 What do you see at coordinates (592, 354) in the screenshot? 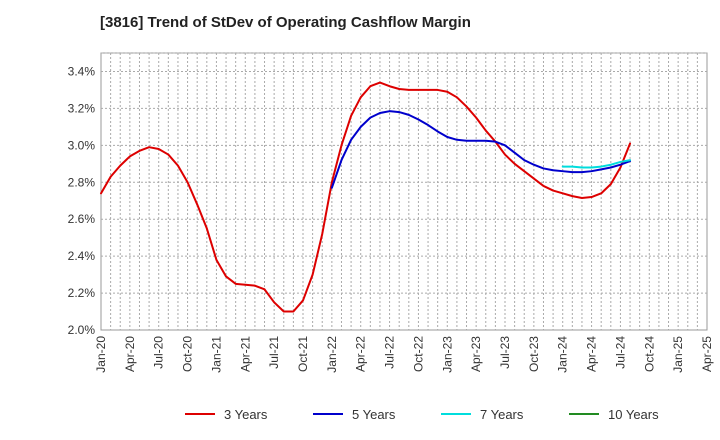
I see `x-tick-label: Apr-24` at bounding box center [592, 354].